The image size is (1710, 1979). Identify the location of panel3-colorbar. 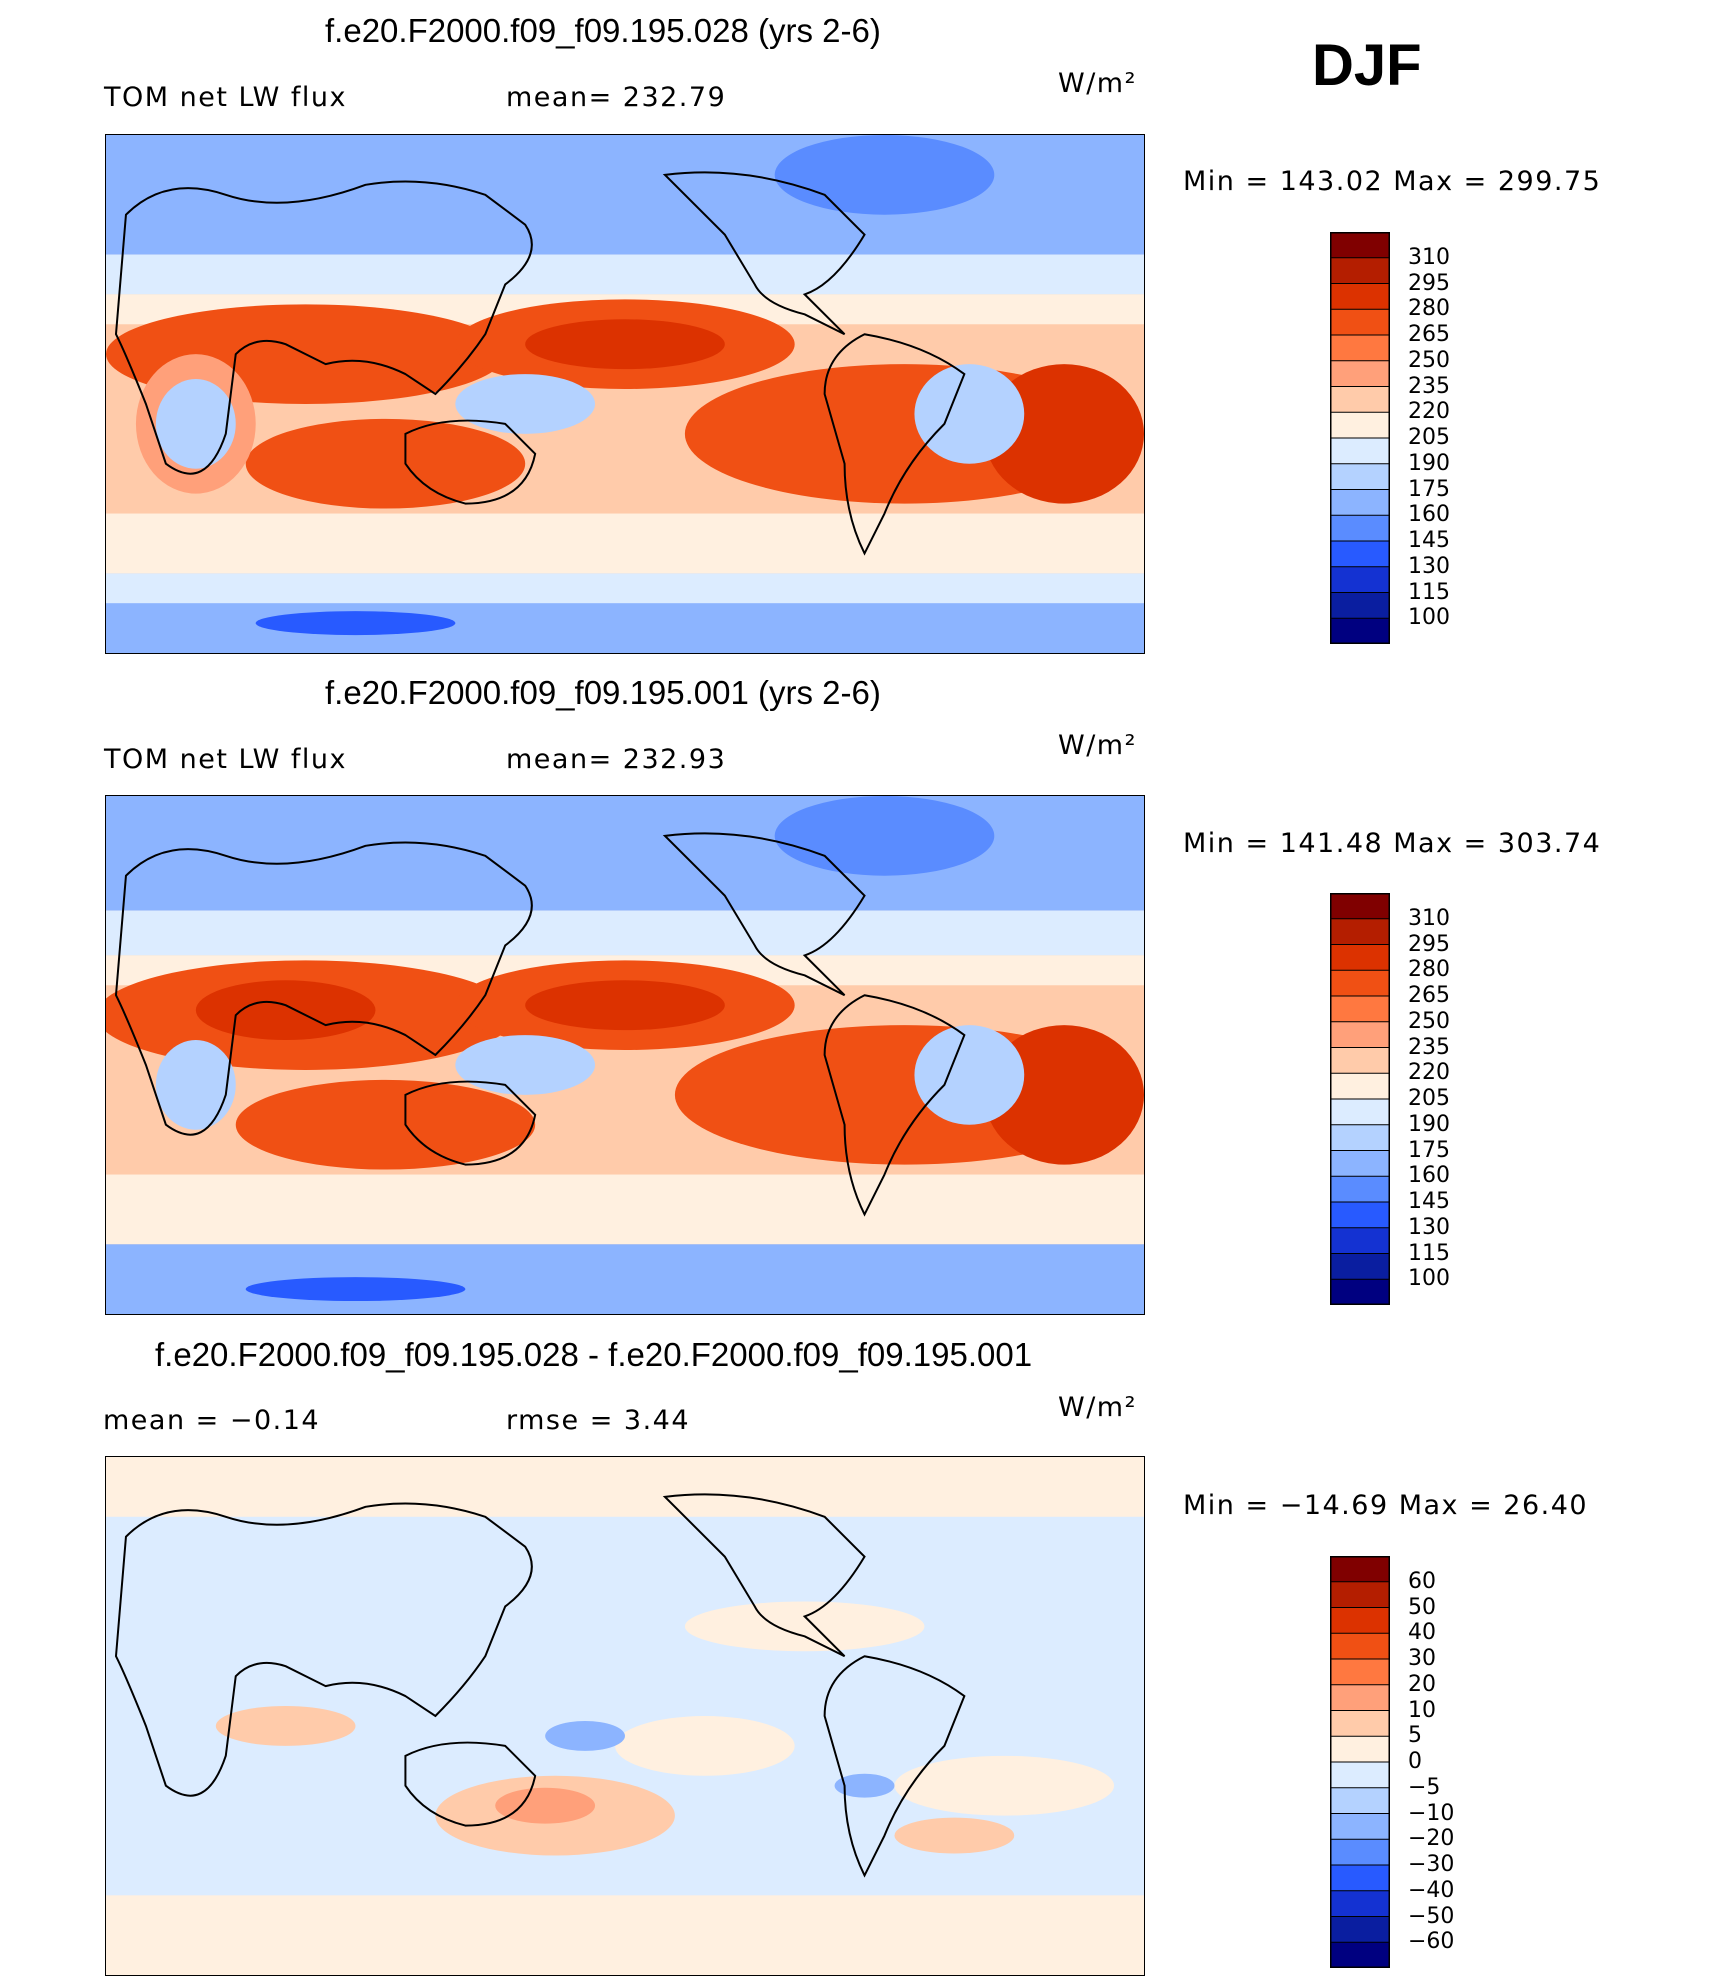
(1360, 1762).